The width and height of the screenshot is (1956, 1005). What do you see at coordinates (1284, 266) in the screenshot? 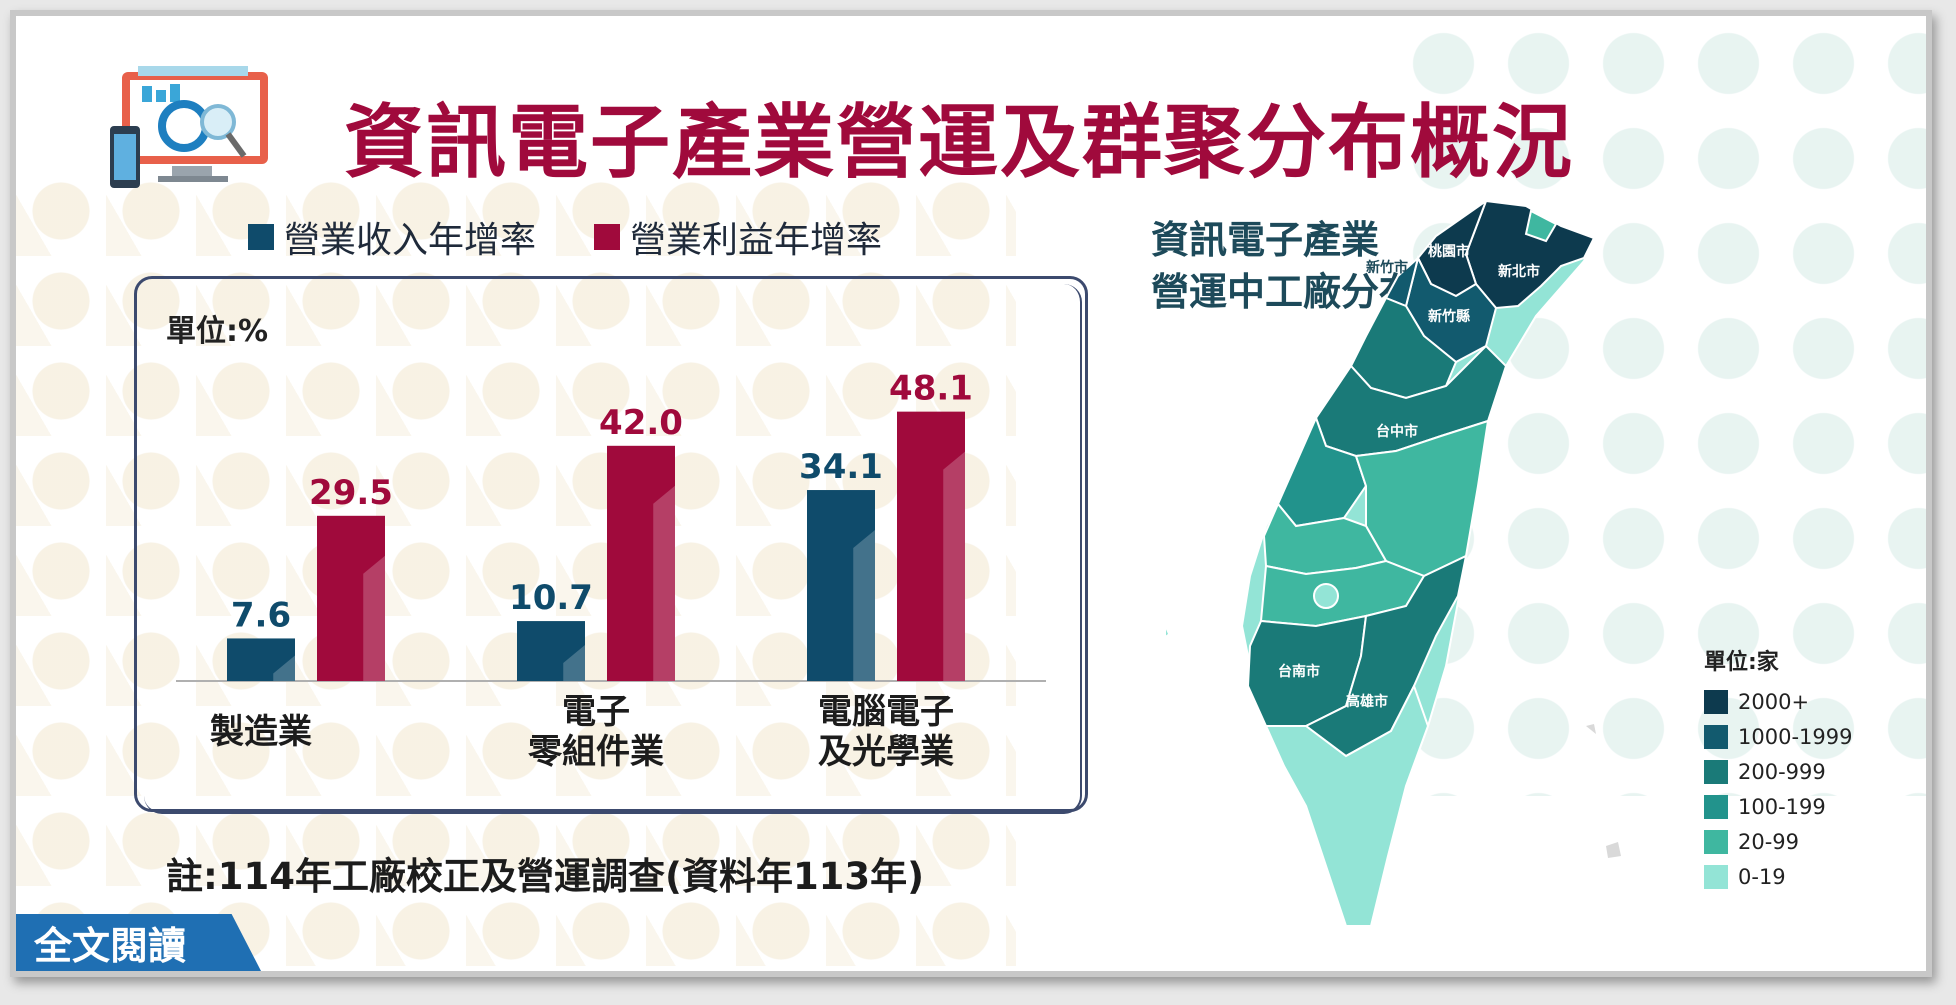
I see `map-title: 資訊電子產業 營運中工廠分布` at bounding box center [1284, 266].